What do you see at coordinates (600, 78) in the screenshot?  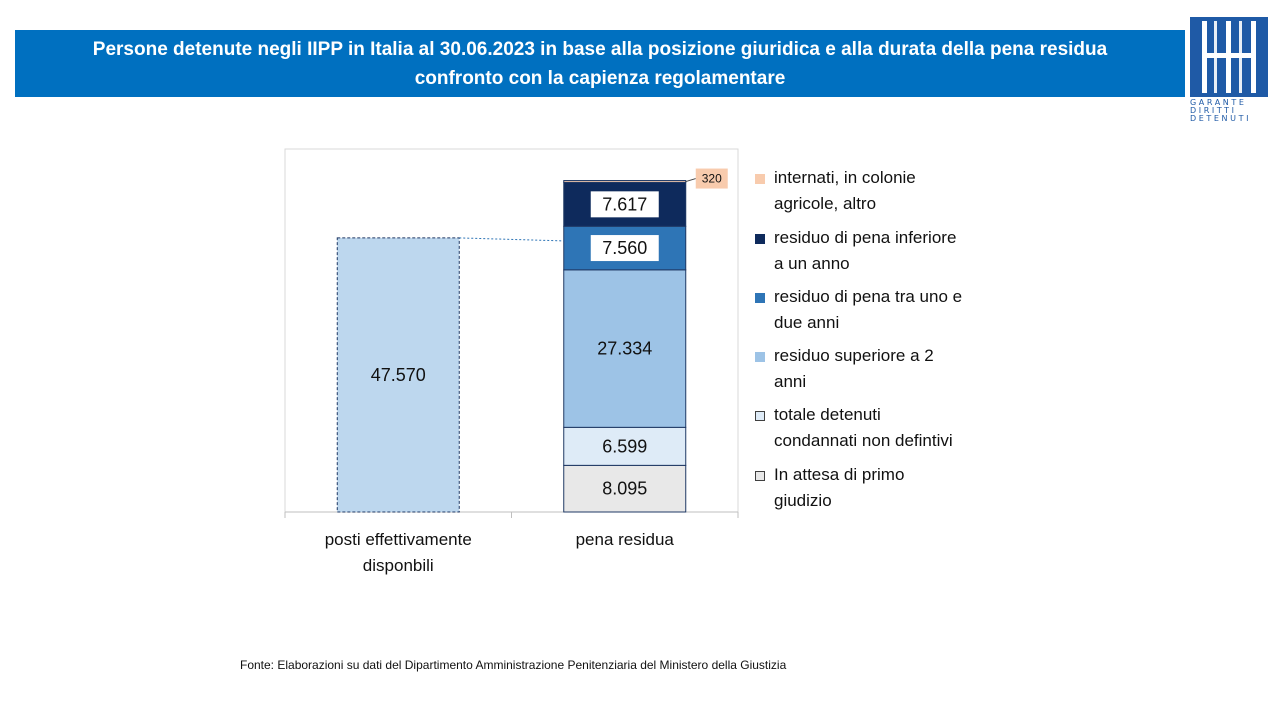 I see `chart-subtitle: confronto con la capienza regolamentare` at bounding box center [600, 78].